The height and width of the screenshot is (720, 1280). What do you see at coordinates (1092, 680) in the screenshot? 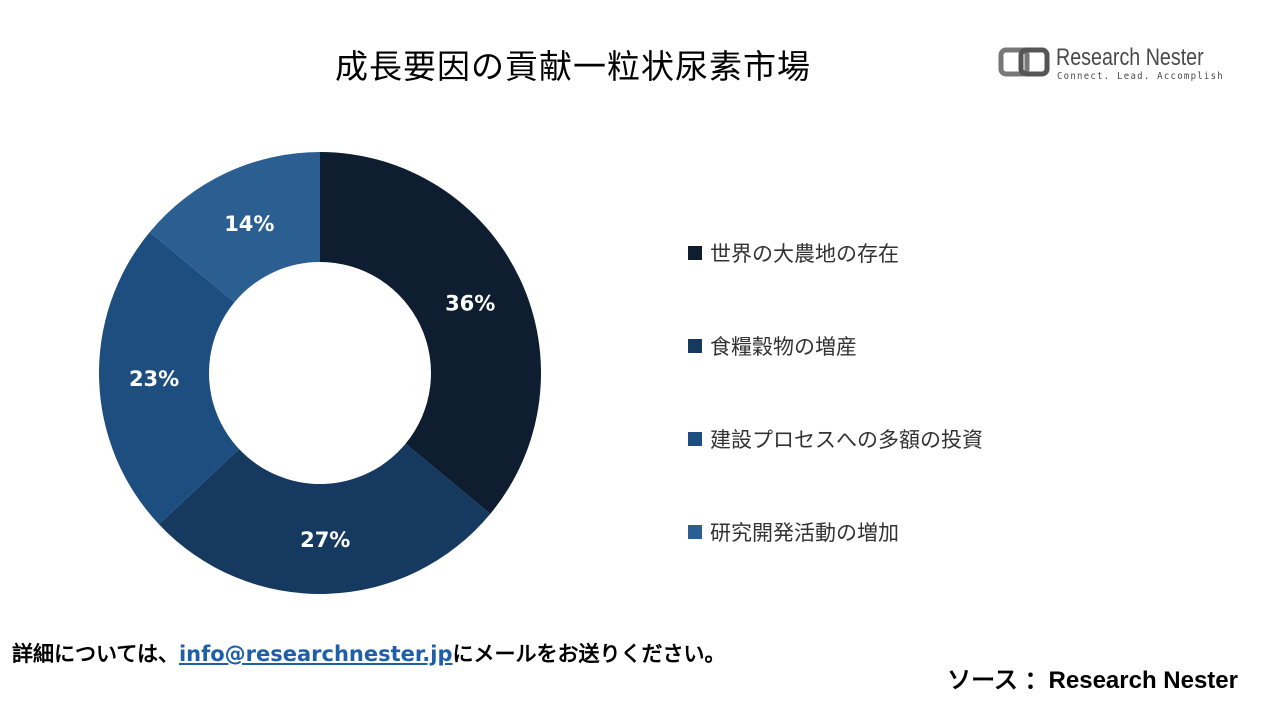
I see `source-credit: ソース ：Research Nester` at bounding box center [1092, 680].